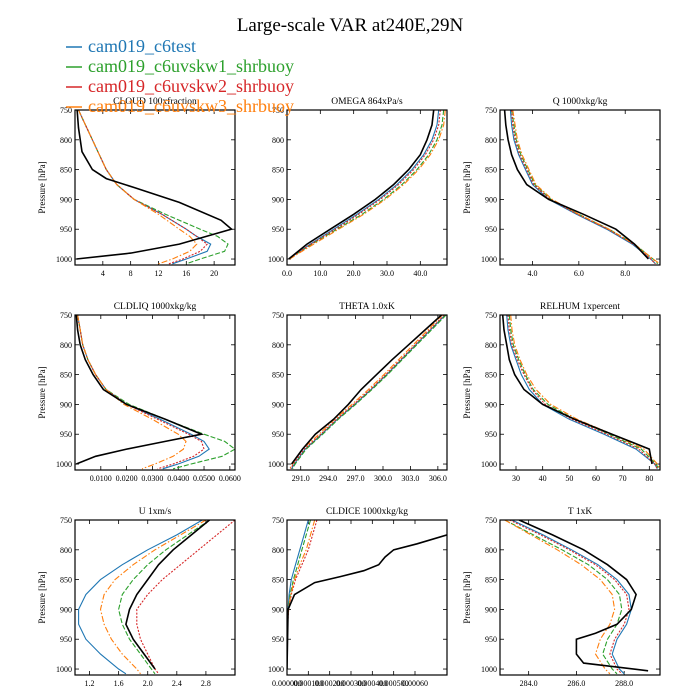  I want to click on x-tick-label: 0.000000, so click(287, 683).